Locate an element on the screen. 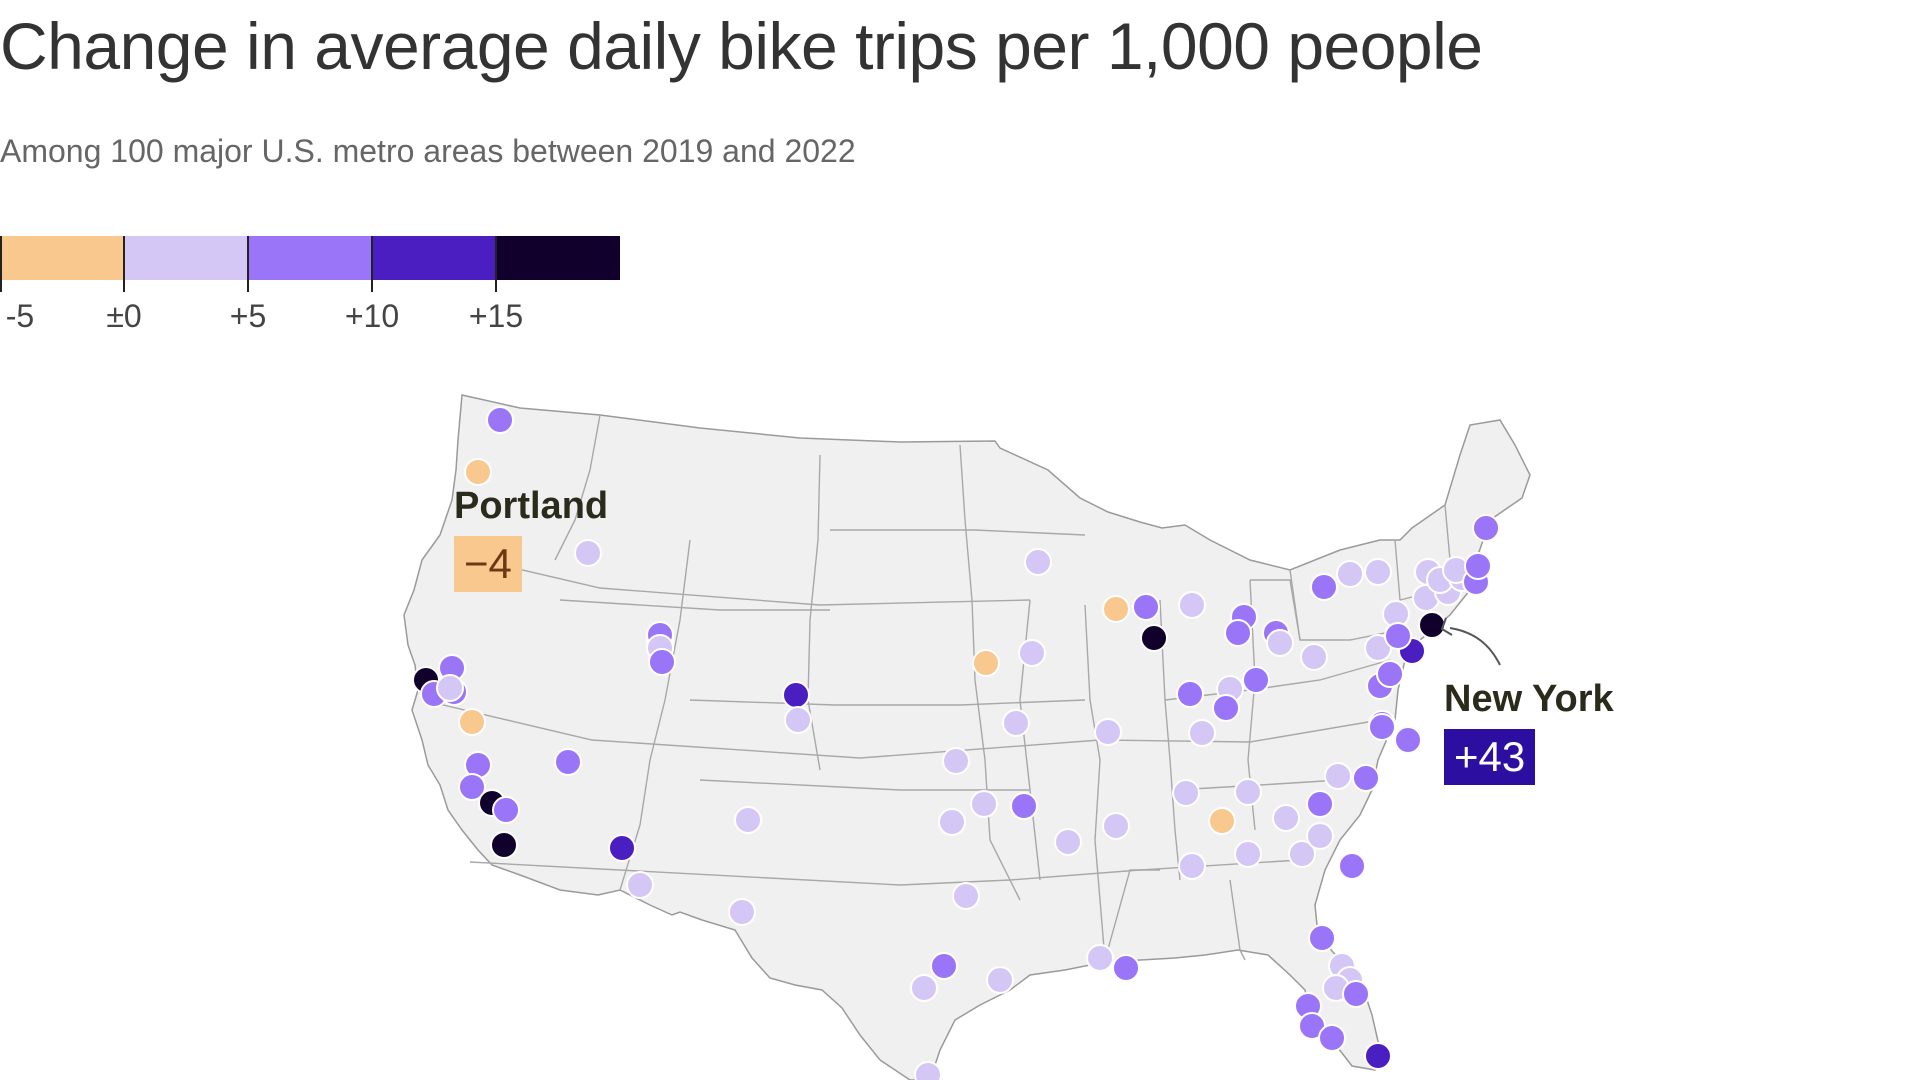 The width and height of the screenshot is (1920, 1080). metro-dot-las-vegas is located at coordinates (568, 762).